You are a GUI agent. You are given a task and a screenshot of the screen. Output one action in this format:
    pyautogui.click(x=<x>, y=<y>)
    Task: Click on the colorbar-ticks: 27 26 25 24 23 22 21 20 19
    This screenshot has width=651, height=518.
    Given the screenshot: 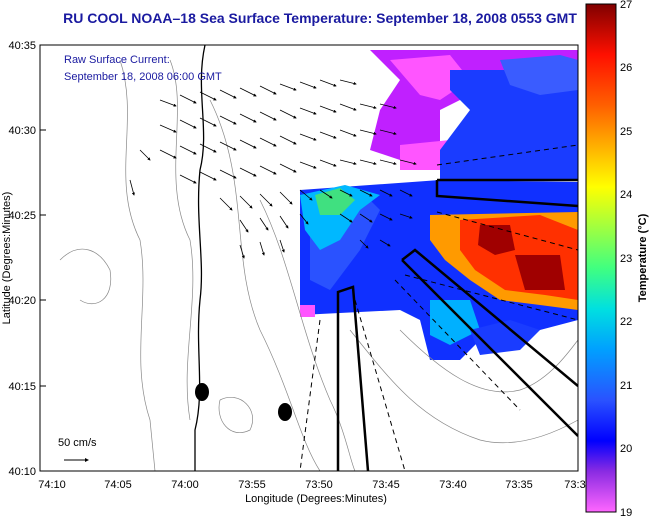 What is the action you would take?
    pyautogui.click(x=626, y=259)
    